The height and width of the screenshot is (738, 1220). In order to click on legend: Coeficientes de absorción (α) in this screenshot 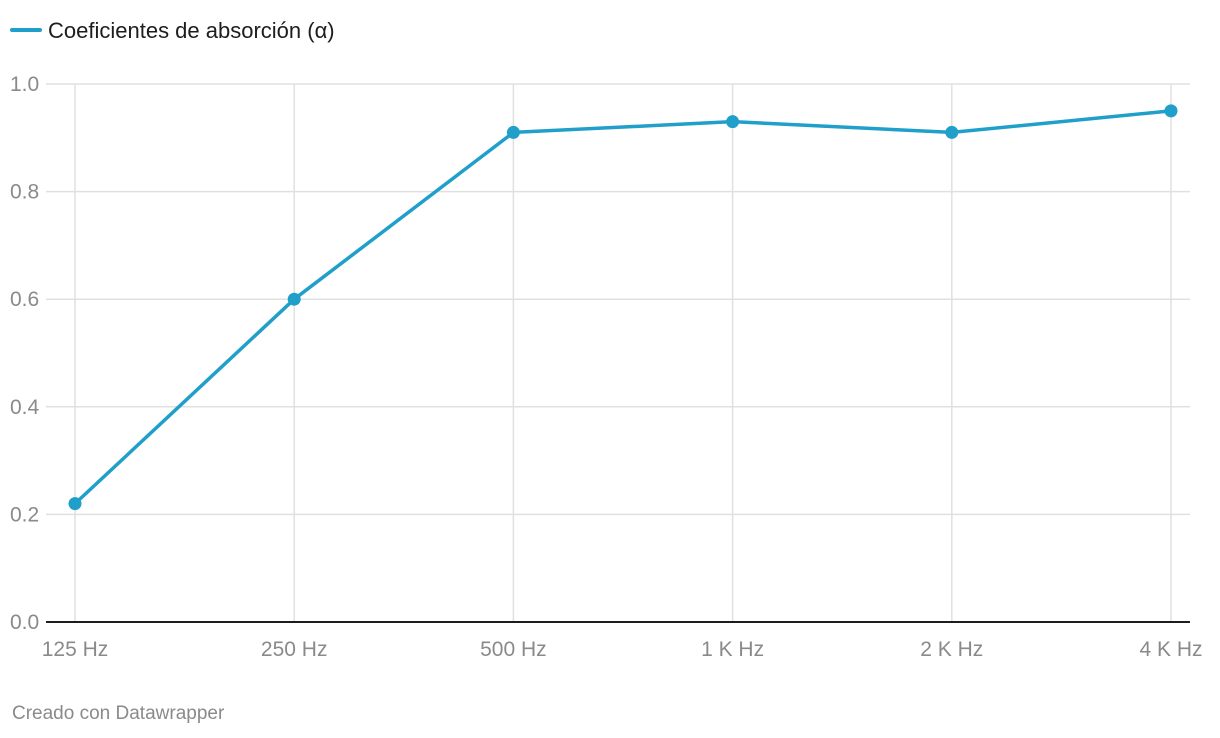, I will do `click(172, 30)`.